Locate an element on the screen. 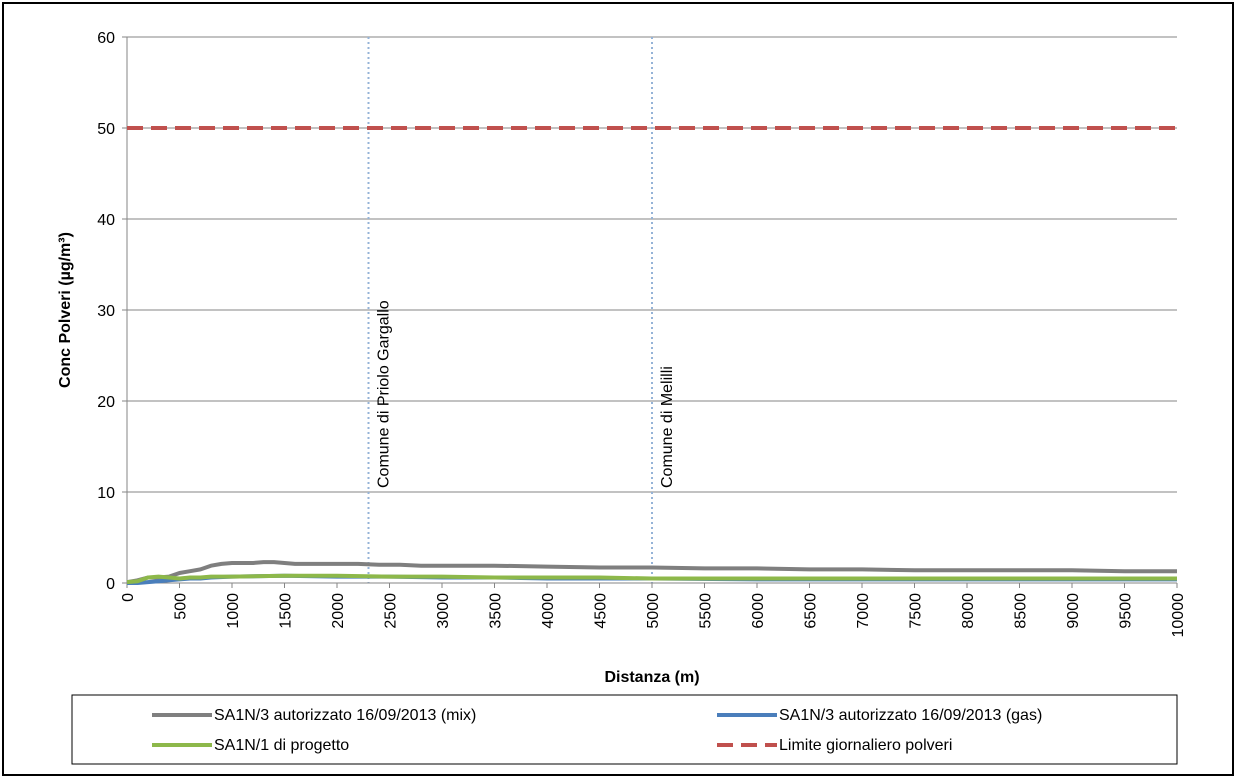 The image size is (1238, 780). x-tick-label-5: 2500 is located at coordinates (391, 611).